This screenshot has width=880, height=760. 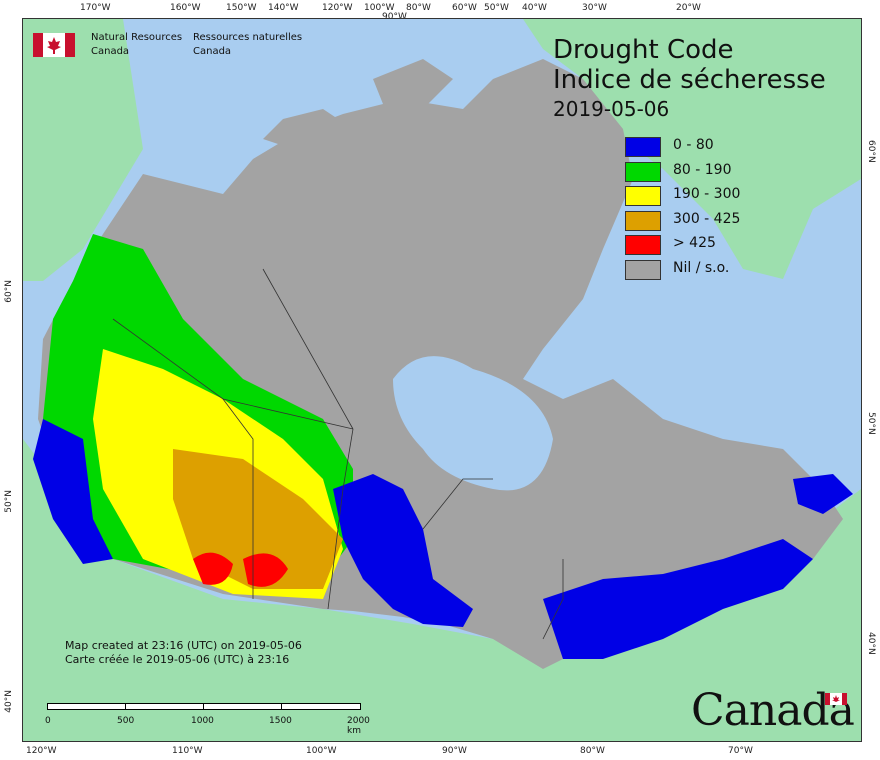 What do you see at coordinates (73, 491) in the screenshot?
I see `west-low-blue` at bounding box center [73, 491].